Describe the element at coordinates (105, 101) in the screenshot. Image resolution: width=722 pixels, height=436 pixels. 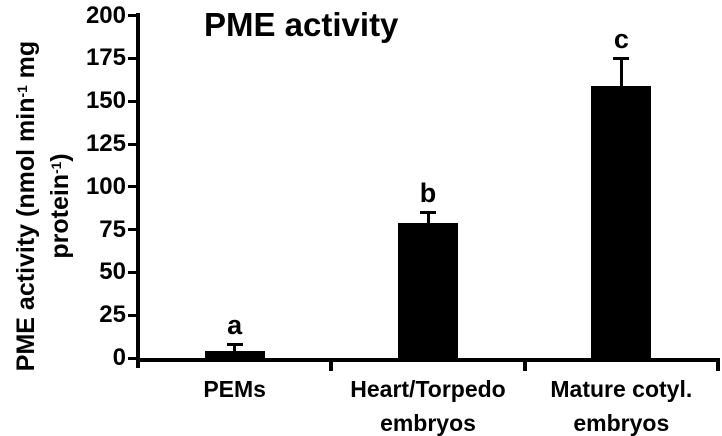
I see `y-tick-label: 150` at that location.